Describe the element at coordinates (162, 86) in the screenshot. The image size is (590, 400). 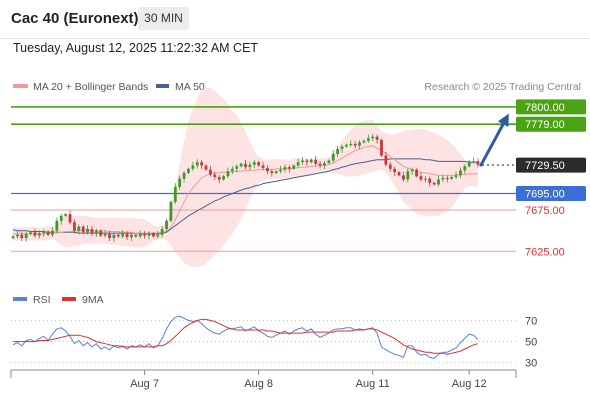
I see `ma50-legend-swatch` at that location.